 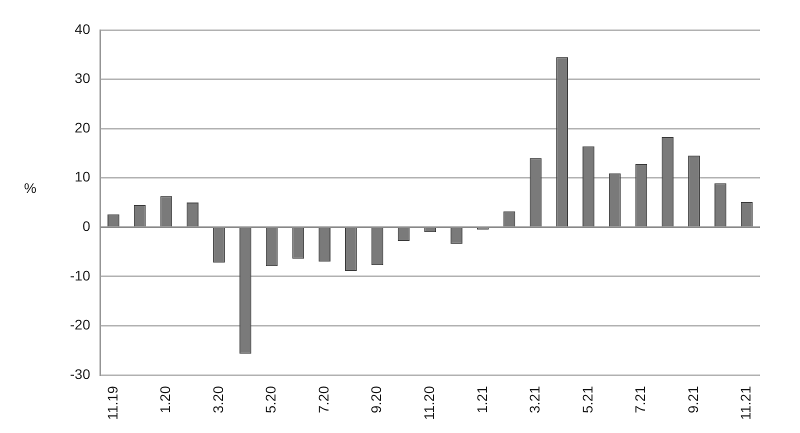 I want to click on y-tick-label: -20, so click(x=80, y=324).